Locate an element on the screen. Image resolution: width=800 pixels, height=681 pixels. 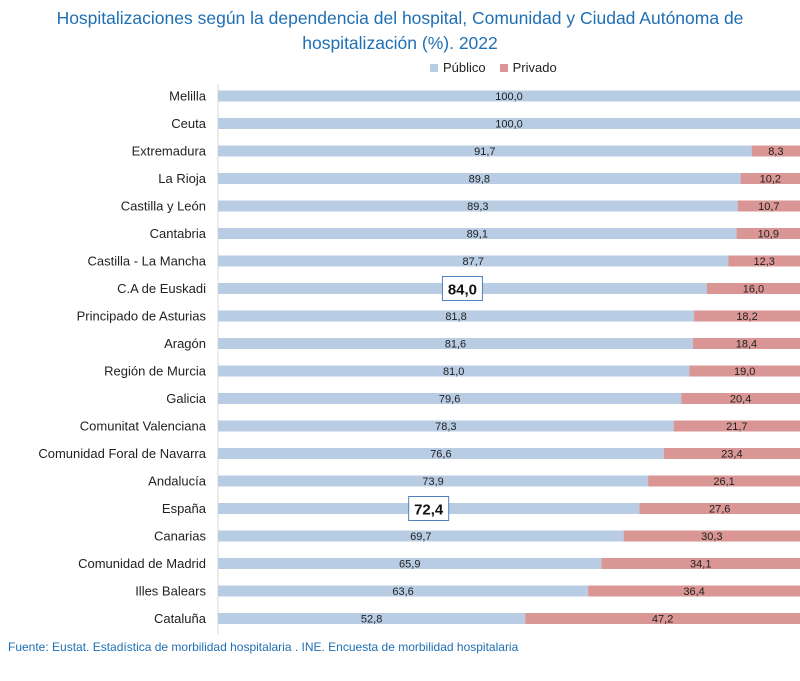
value-label-privado-extremadura: 8,3 is located at coordinates (775, 152).